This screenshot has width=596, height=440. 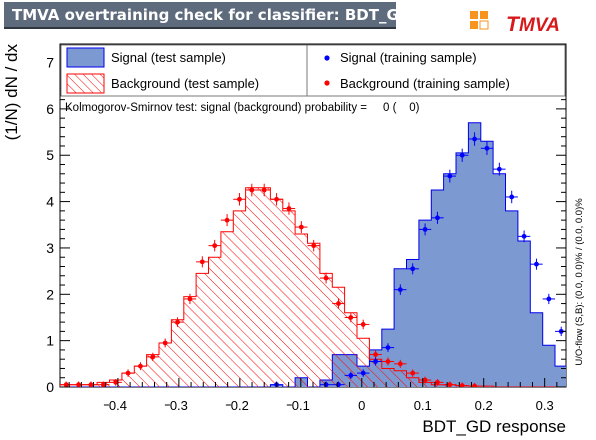 What do you see at coordinates (408, 57) in the screenshot?
I see `legend-label-signal-training: Signal (training sample)` at bounding box center [408, 57].